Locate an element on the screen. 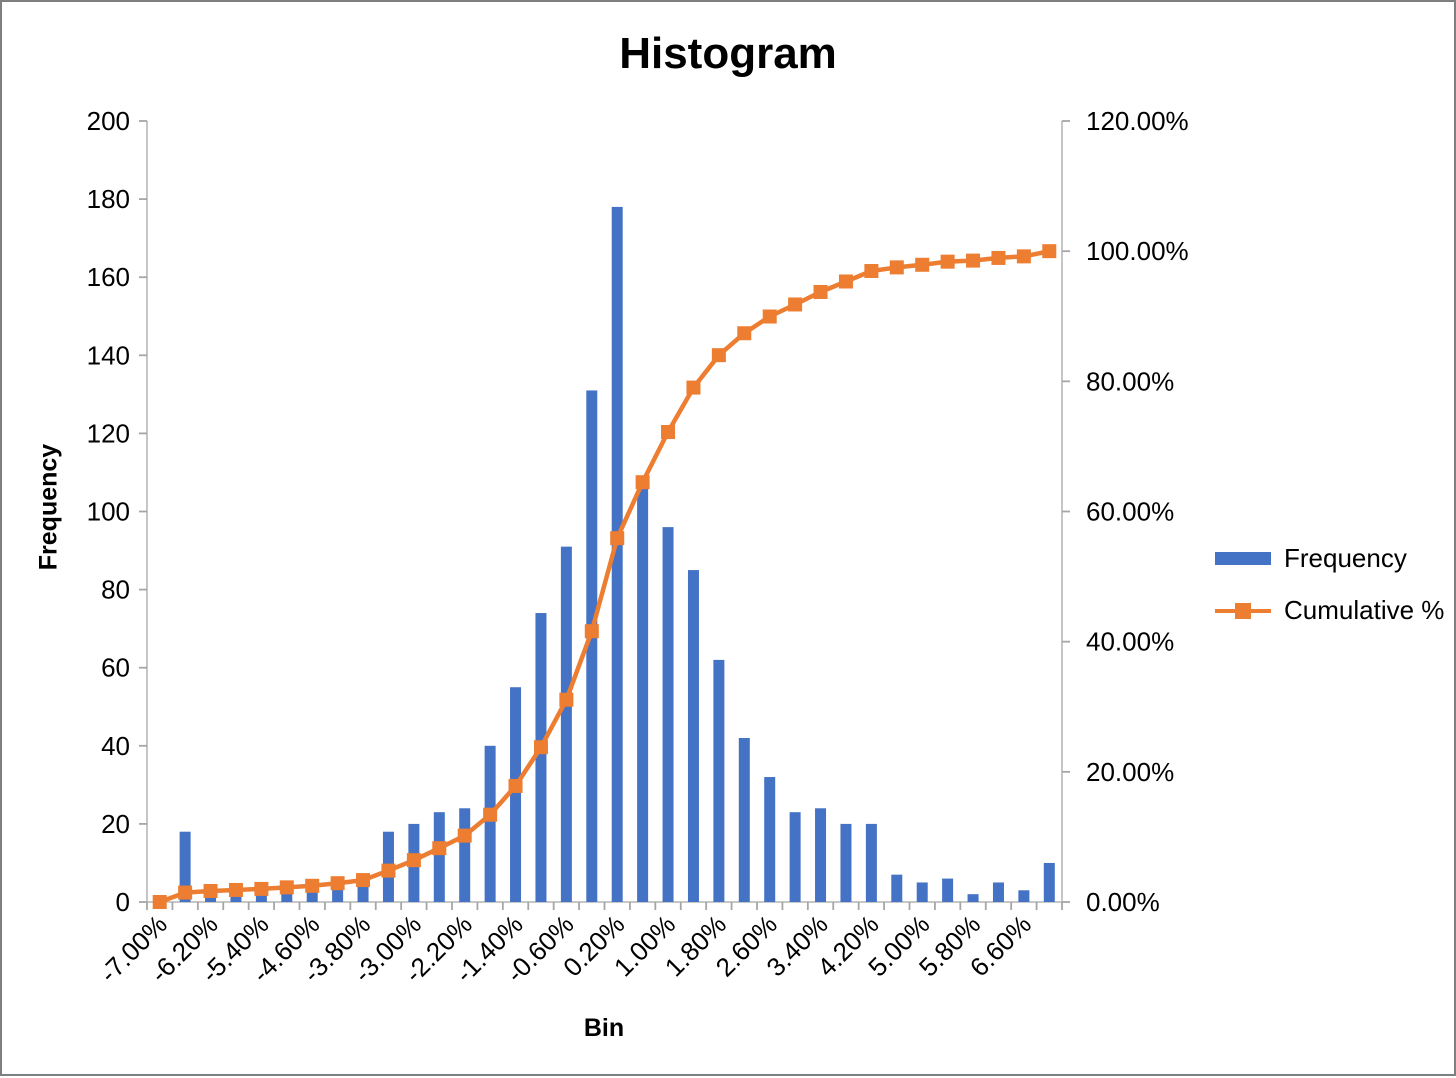 The width and height of the screenshot is (1456, 1078). frequency-series-swatch is located at coordinates (1243, 558).